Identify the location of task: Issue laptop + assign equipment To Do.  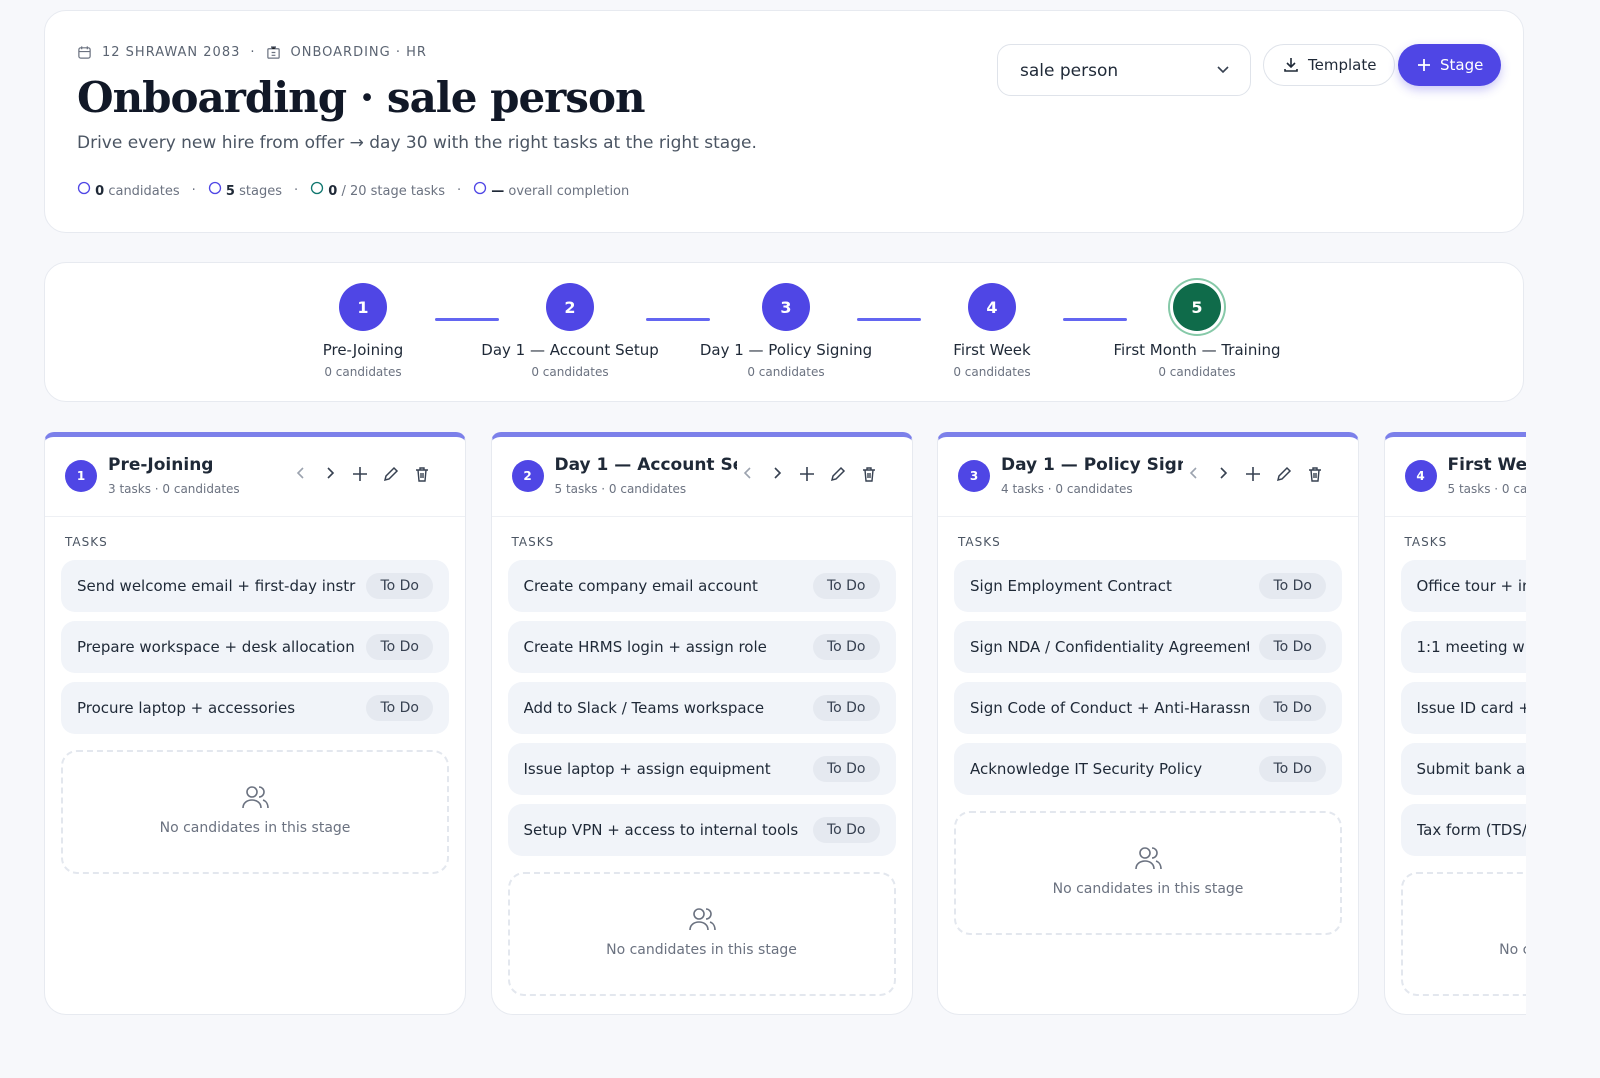
(701, 769).